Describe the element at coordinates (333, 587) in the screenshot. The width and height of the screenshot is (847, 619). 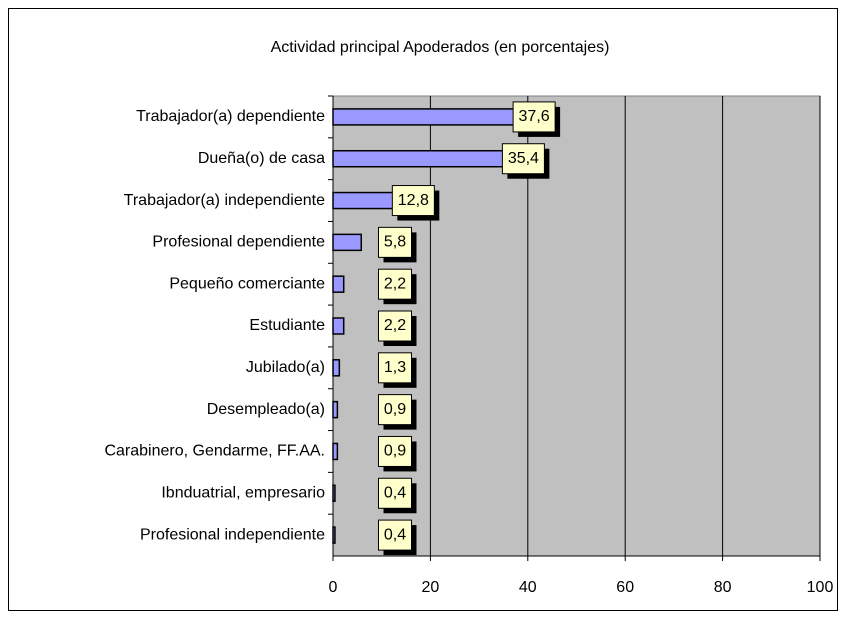
I see `x-tick-label: 0` at that location.